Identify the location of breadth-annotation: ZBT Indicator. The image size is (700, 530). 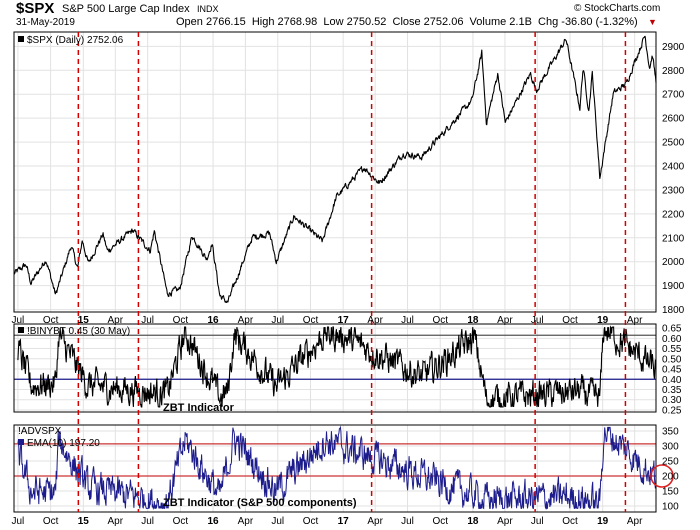
(199, 408).